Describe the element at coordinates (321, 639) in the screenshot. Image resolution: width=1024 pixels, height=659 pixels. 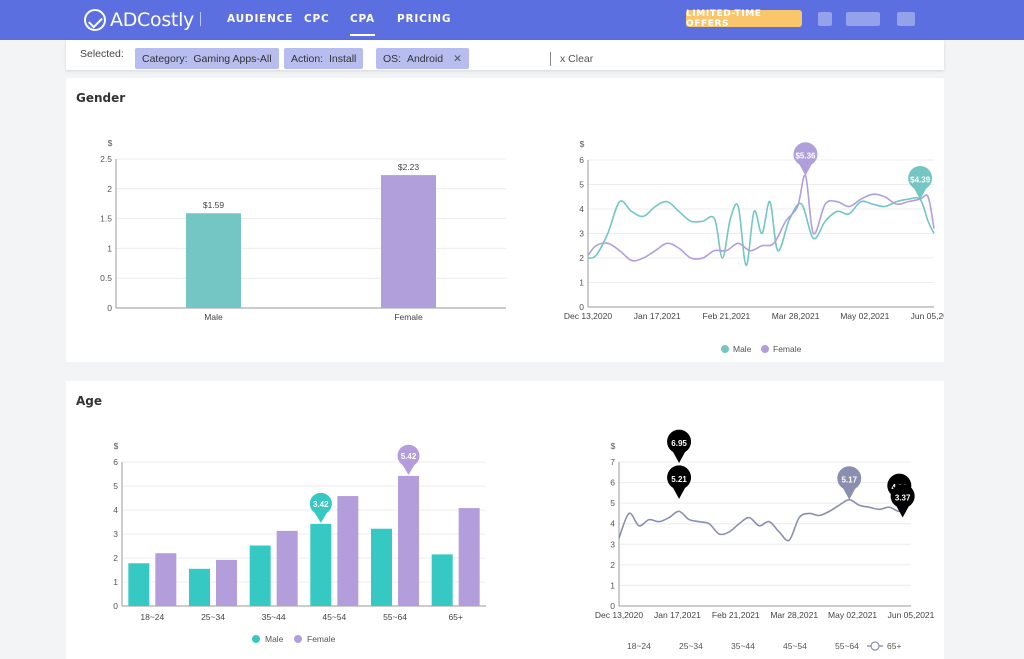
I see `legend-label: Female` at that location.